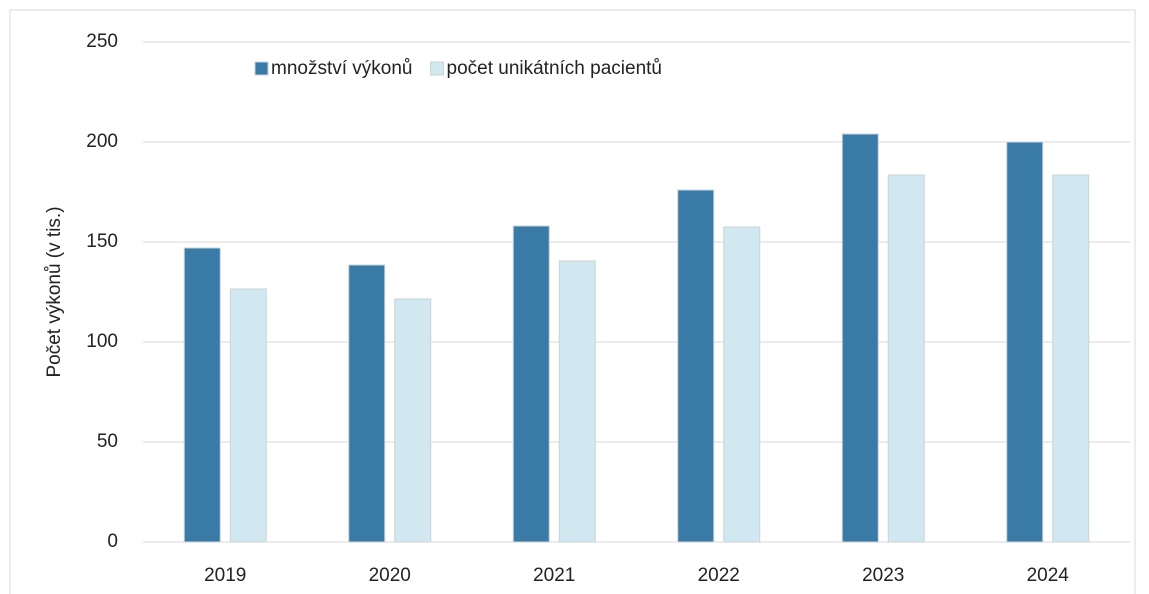 This screenshot has width=1149, height=594. Describe the element at coordinates (102, 241) in the screenshot. I see `y-tick-label: 150` at that location.